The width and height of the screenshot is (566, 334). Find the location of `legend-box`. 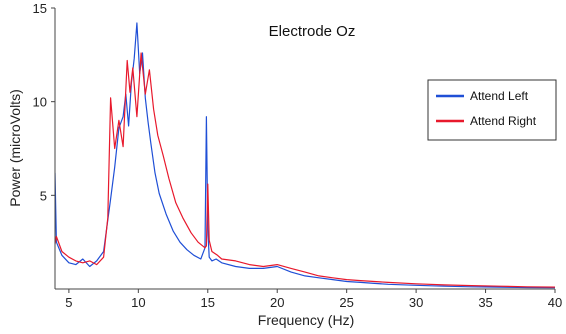

legend-box is located at coordinates (492, 110).